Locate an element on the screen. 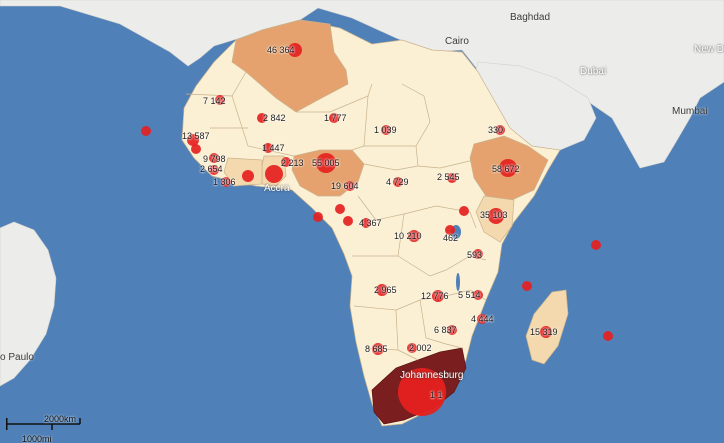 The height and width of the screenshot is (443, 724). bubble-seychelles is located at coordinates (596, 245).